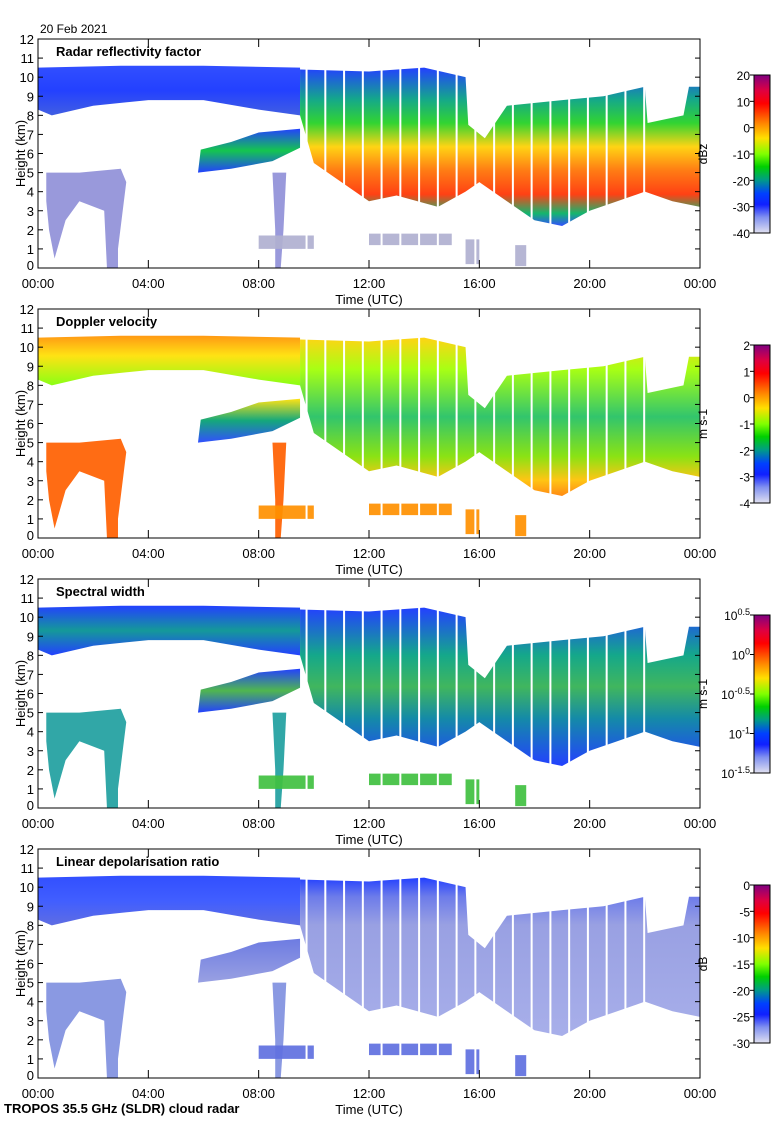  Describe the element at coordinates (30, 1040) in the screenshot. I see `y-tick-label: 2` at that location.